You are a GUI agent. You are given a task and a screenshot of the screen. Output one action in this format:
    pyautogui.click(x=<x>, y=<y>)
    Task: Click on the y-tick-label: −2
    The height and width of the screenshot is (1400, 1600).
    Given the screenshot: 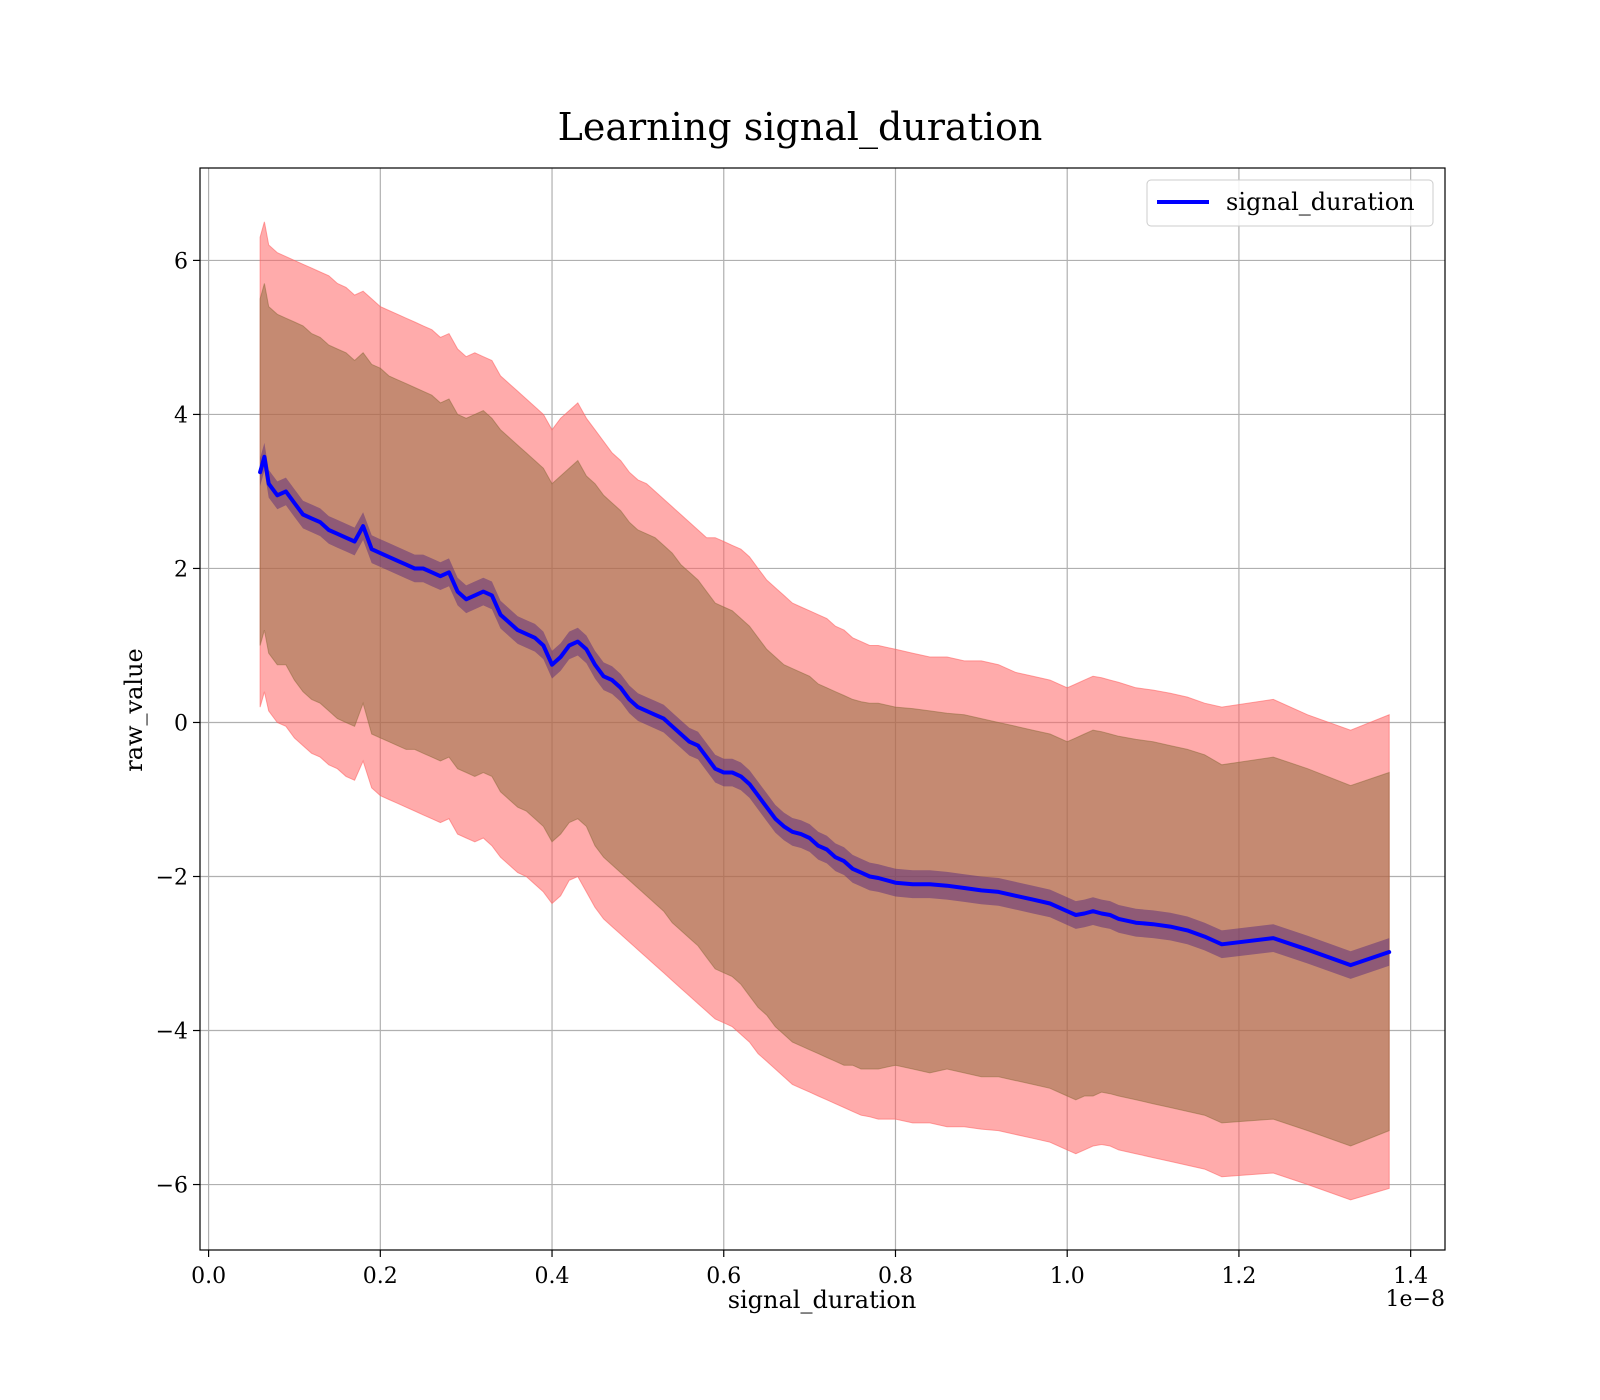 What is the action you would take?
    pyautogui.click(x=172, y=877)
    